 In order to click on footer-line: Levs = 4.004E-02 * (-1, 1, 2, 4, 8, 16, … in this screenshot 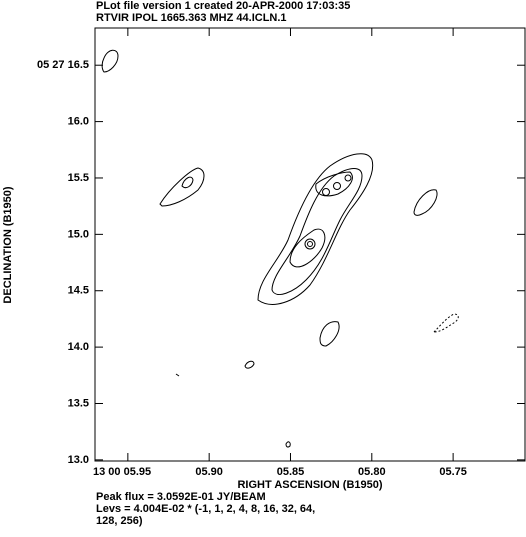, I will do `click(205, 509)`.